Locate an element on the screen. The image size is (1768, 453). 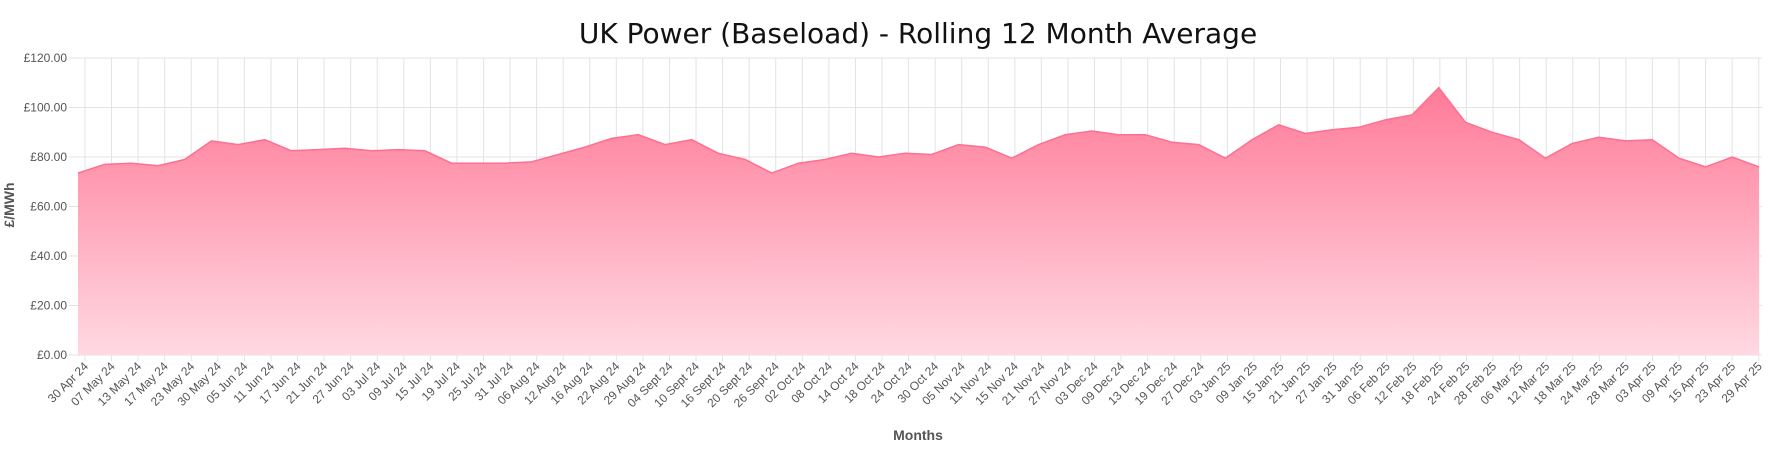
x-axis-title: Months is located at coordinates (918, 435).